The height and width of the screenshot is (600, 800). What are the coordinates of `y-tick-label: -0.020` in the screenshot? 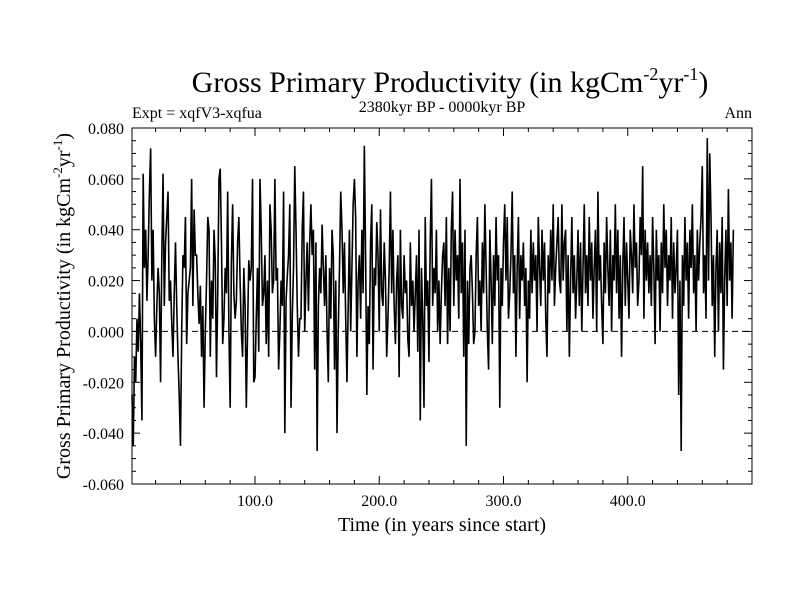 It's located at (103, 383).